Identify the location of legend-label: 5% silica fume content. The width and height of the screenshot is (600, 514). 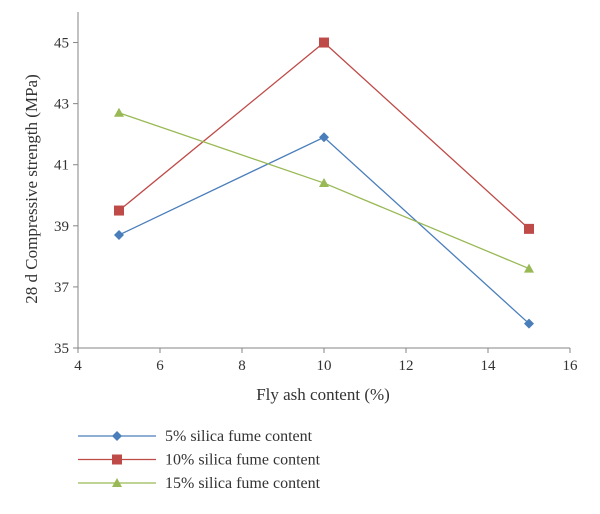
(239, 436).